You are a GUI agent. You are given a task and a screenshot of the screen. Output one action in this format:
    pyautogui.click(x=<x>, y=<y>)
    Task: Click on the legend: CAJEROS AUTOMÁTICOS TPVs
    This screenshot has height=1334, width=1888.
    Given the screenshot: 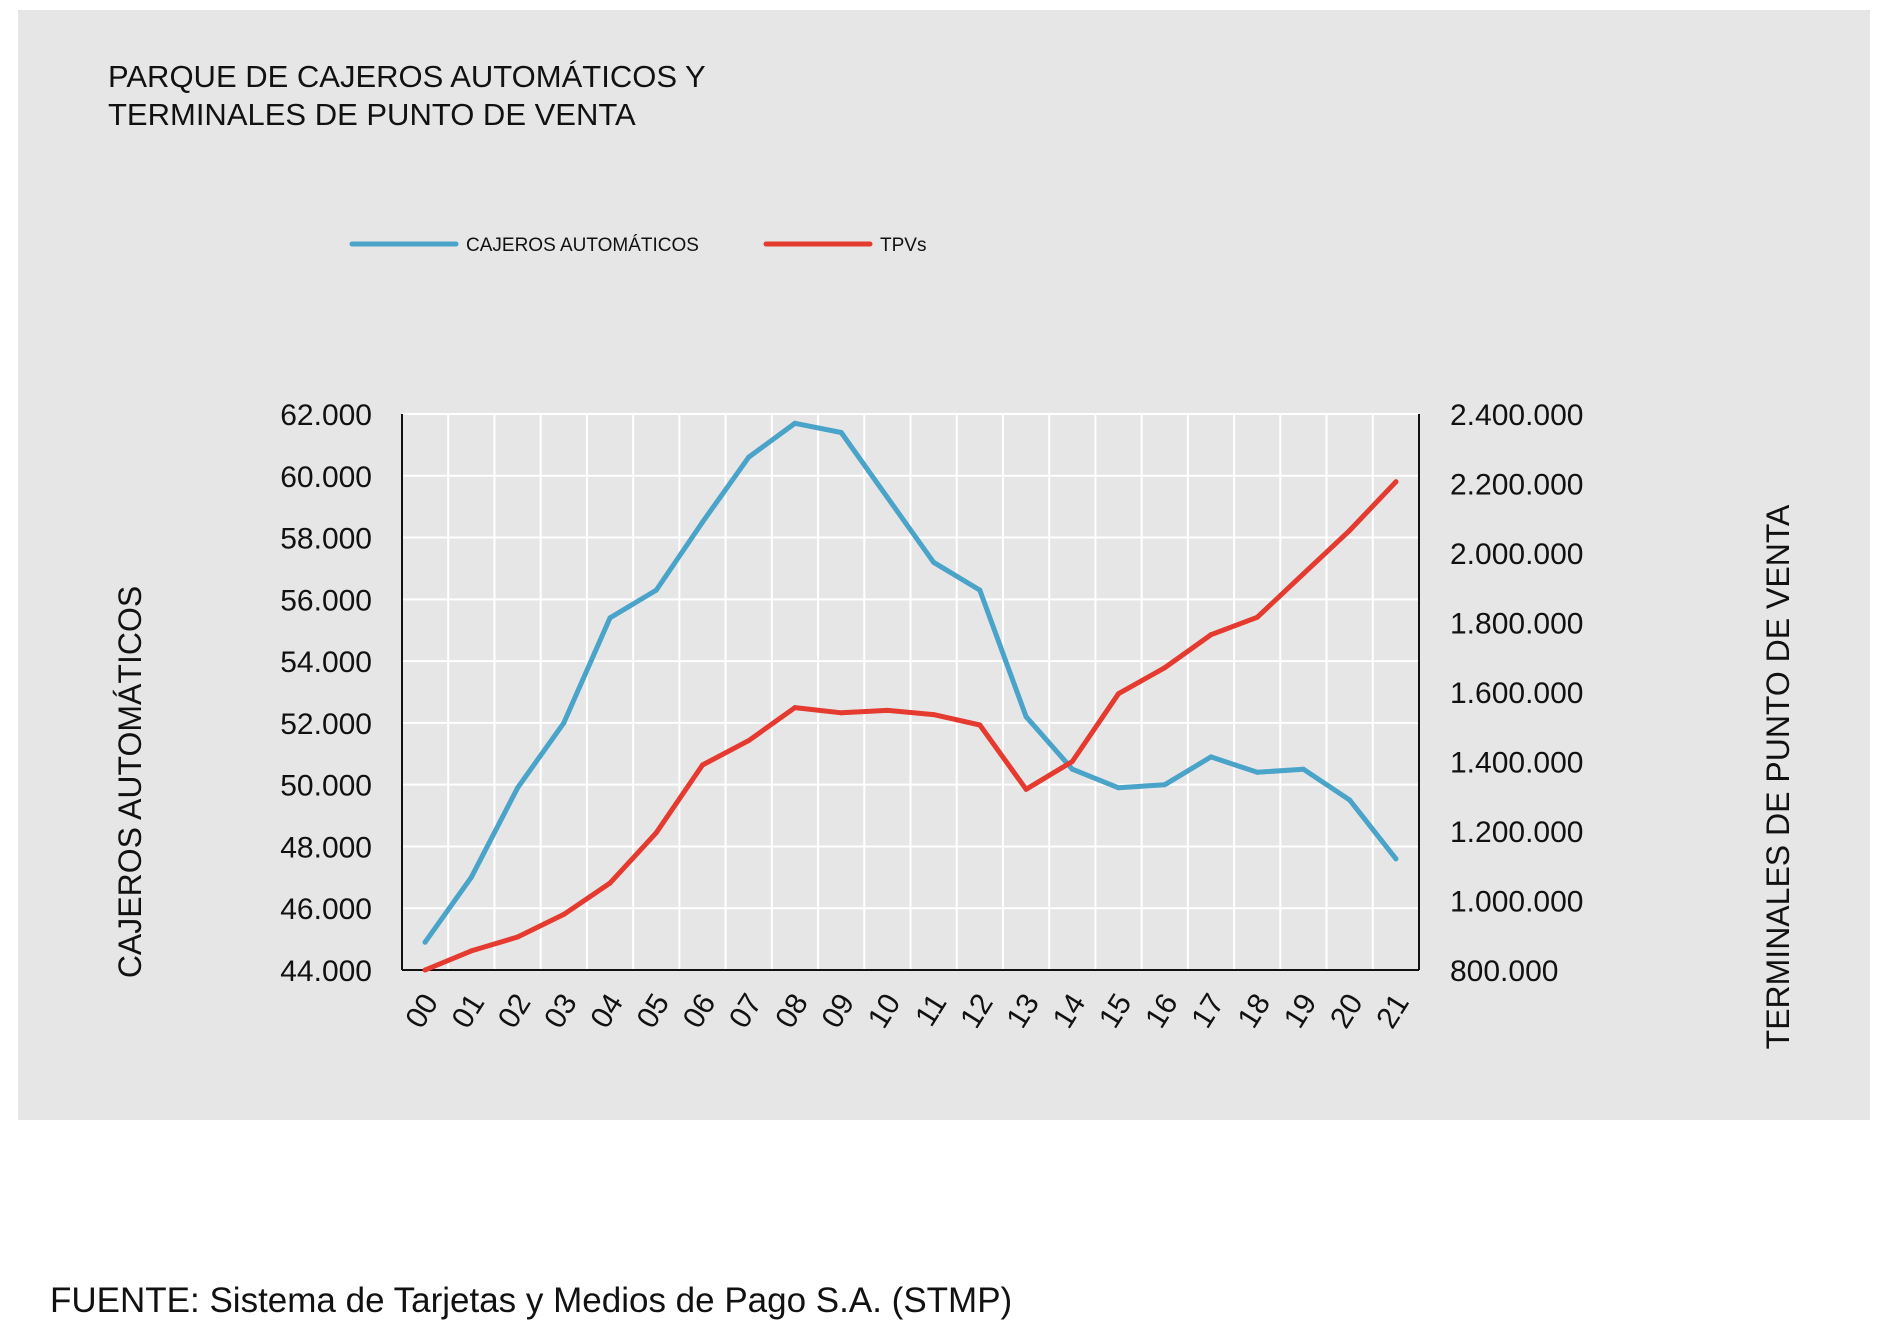 What is the action you would take?
    pyautogui.click(x=637, y=245)
    